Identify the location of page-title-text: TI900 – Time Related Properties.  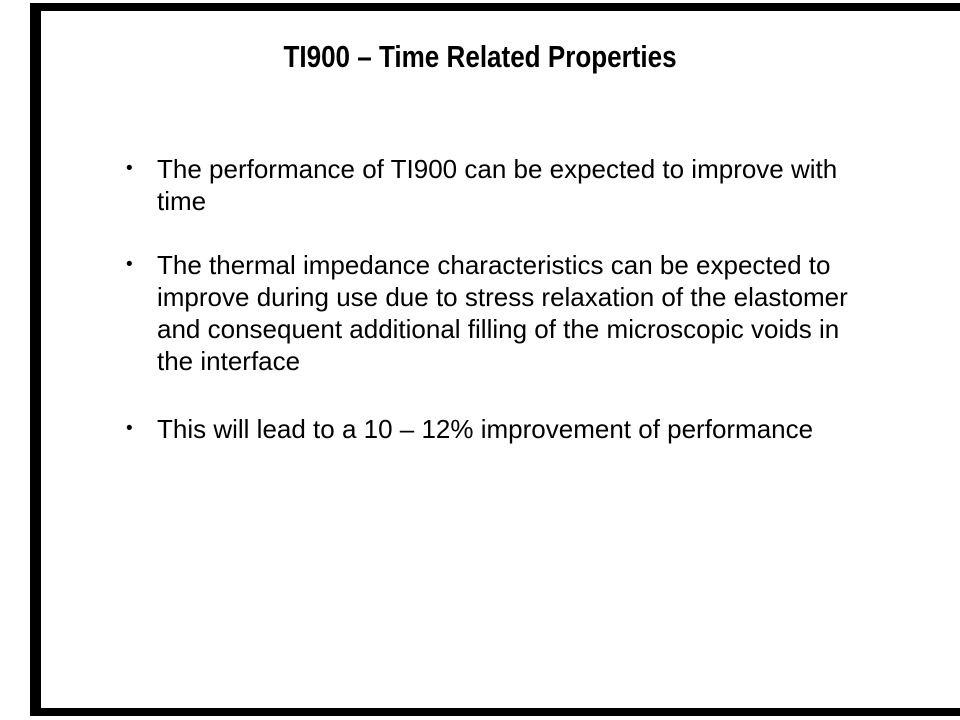
(480, 56).